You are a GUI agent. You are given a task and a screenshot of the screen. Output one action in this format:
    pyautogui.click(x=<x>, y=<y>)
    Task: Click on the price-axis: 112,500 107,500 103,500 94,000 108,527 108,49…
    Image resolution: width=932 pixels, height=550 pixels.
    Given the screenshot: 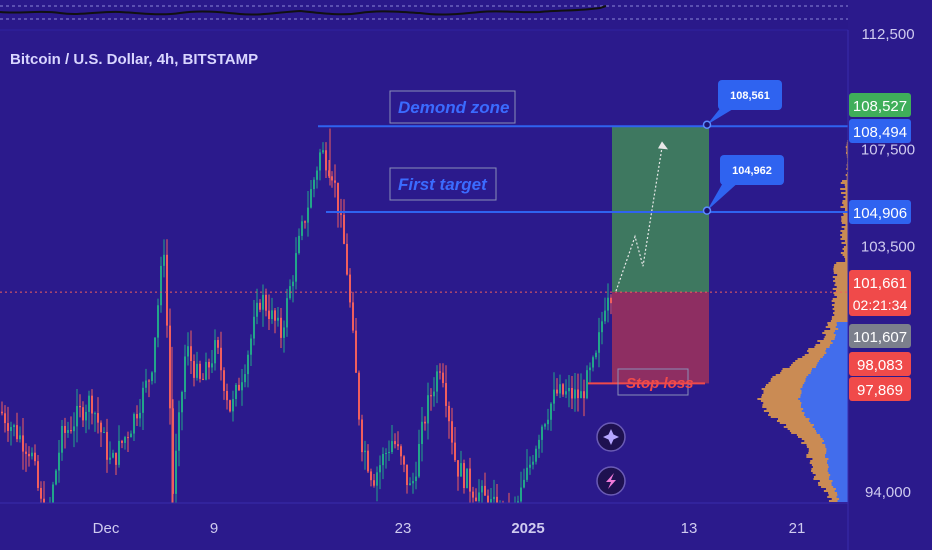 What is the action you would take?
    pyautogui.click(x=881, y=288)
    